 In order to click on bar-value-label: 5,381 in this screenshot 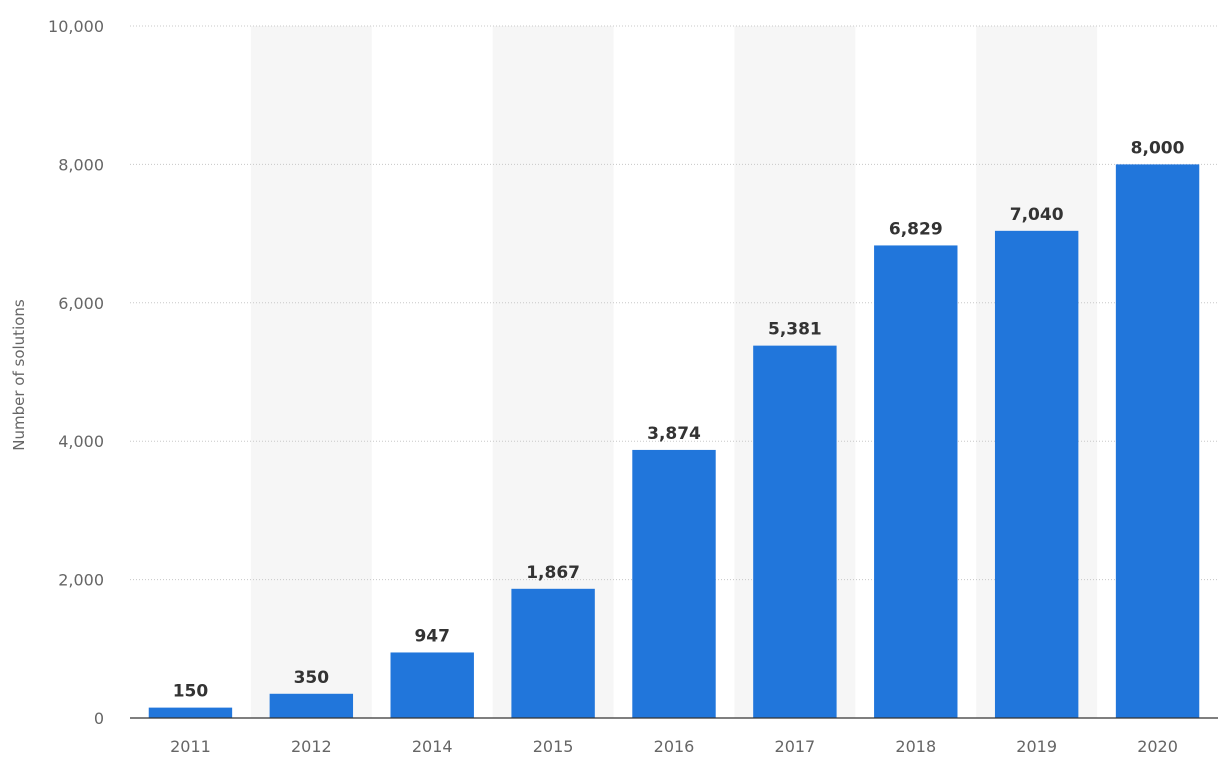, I will do `click(795, 330)`.